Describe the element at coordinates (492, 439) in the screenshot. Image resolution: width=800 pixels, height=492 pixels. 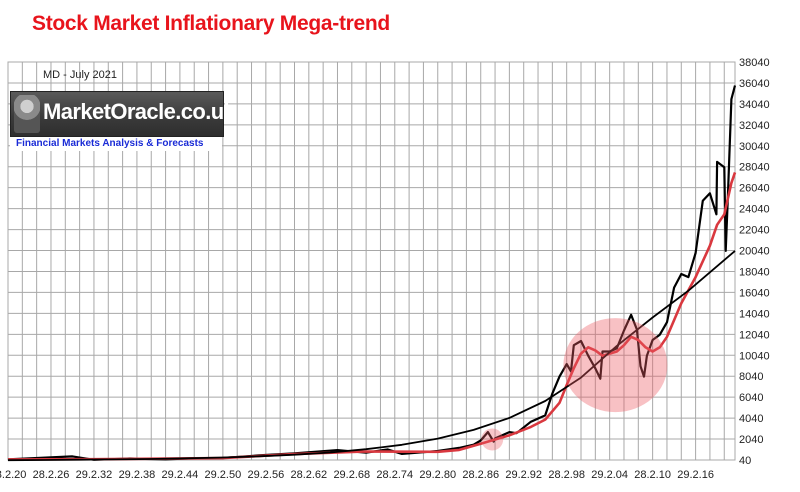
I see `highlight-circle-1987` at that location.